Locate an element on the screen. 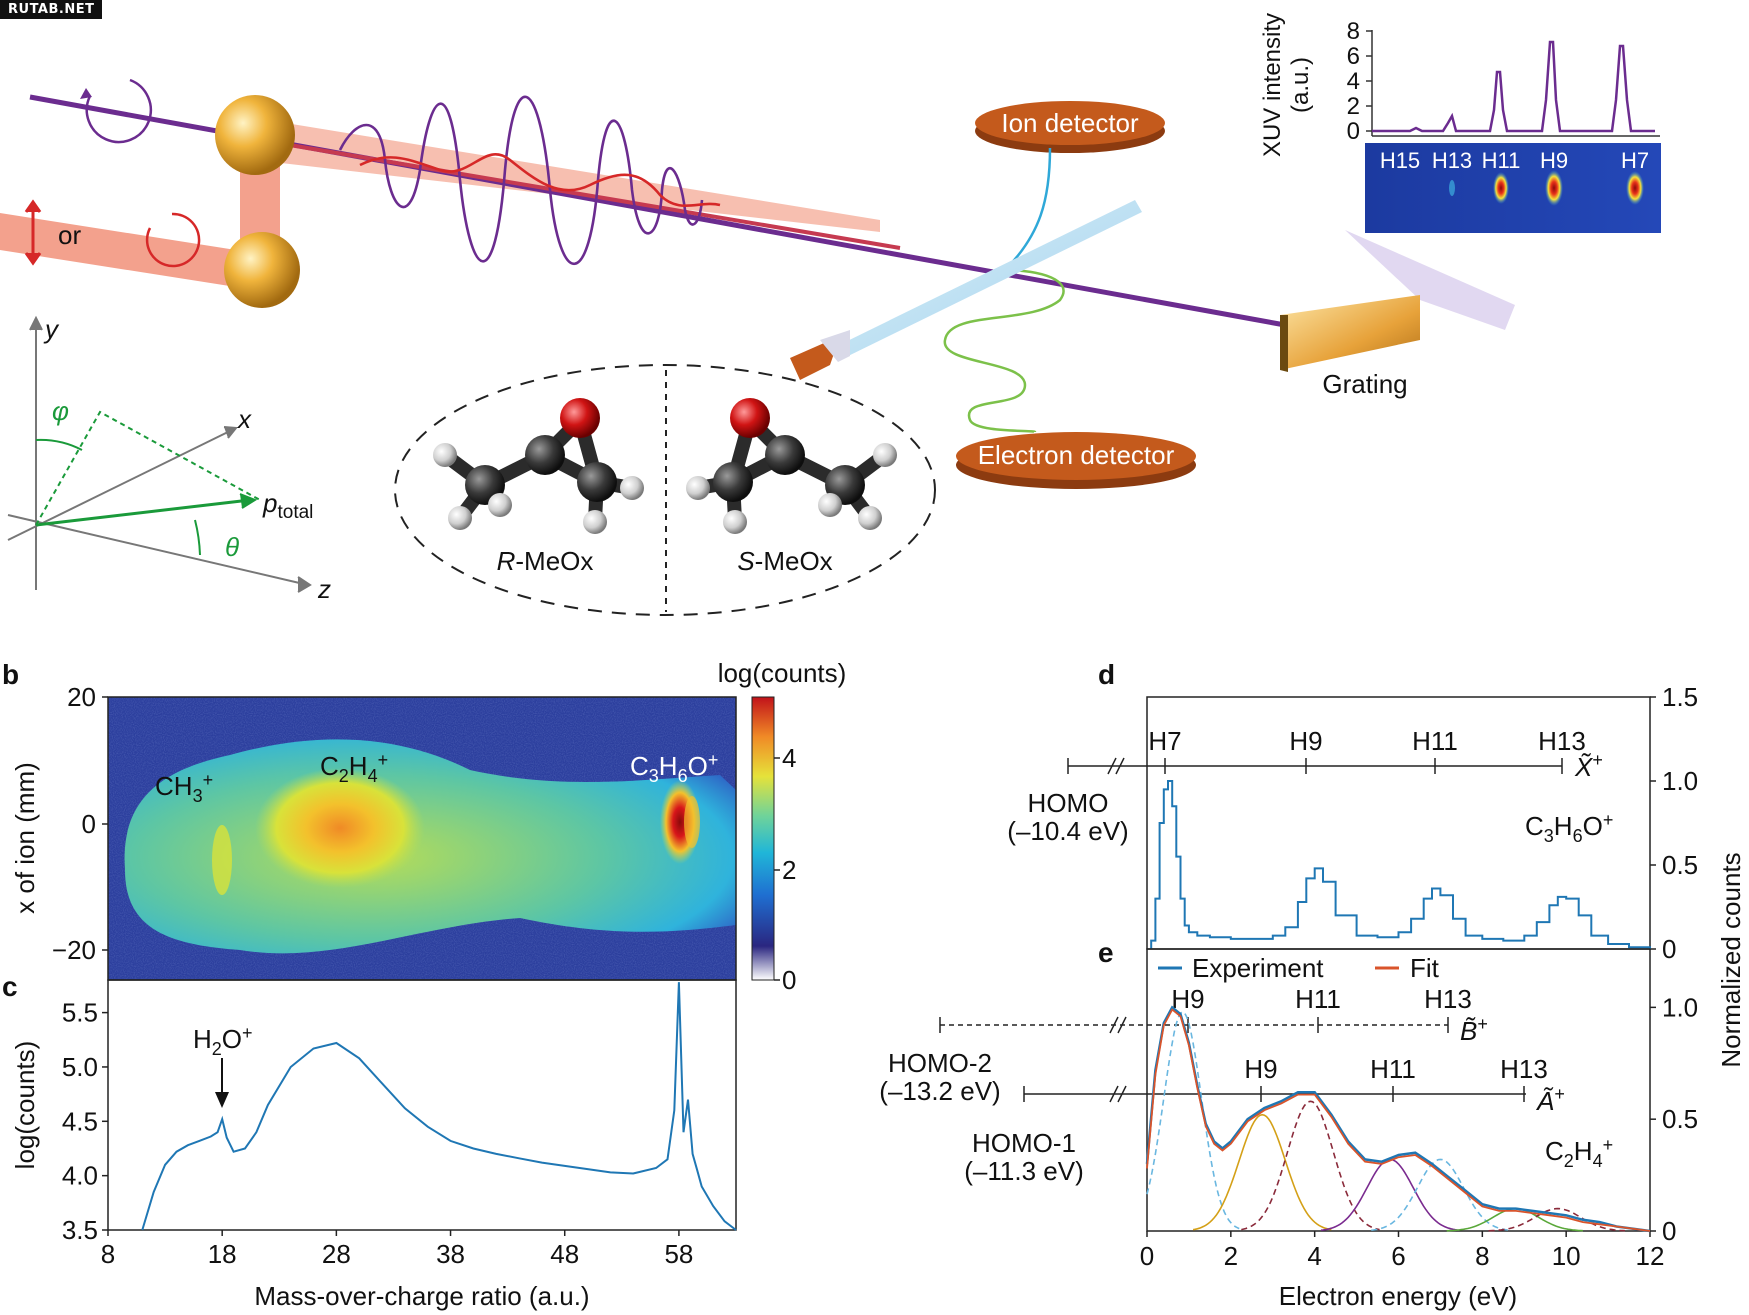 The width and height of the screenshot is (1749, 1315). colorbar-tick-label: 0 is located at coordinates (789, 980).